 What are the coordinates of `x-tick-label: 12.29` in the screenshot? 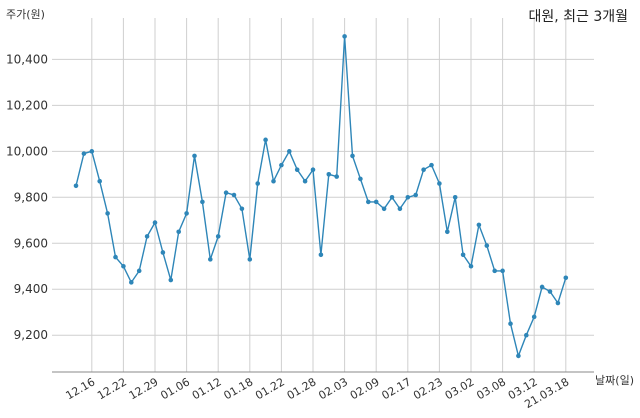 It's located at (144, 388).